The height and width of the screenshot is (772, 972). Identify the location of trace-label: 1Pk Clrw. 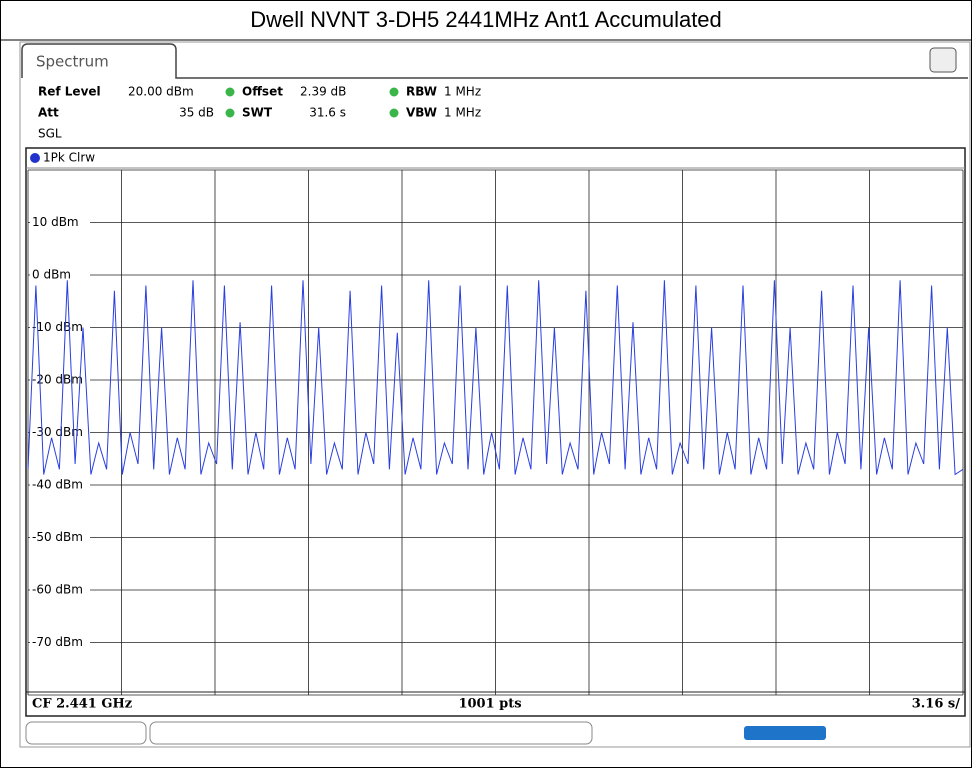
(69, 158).